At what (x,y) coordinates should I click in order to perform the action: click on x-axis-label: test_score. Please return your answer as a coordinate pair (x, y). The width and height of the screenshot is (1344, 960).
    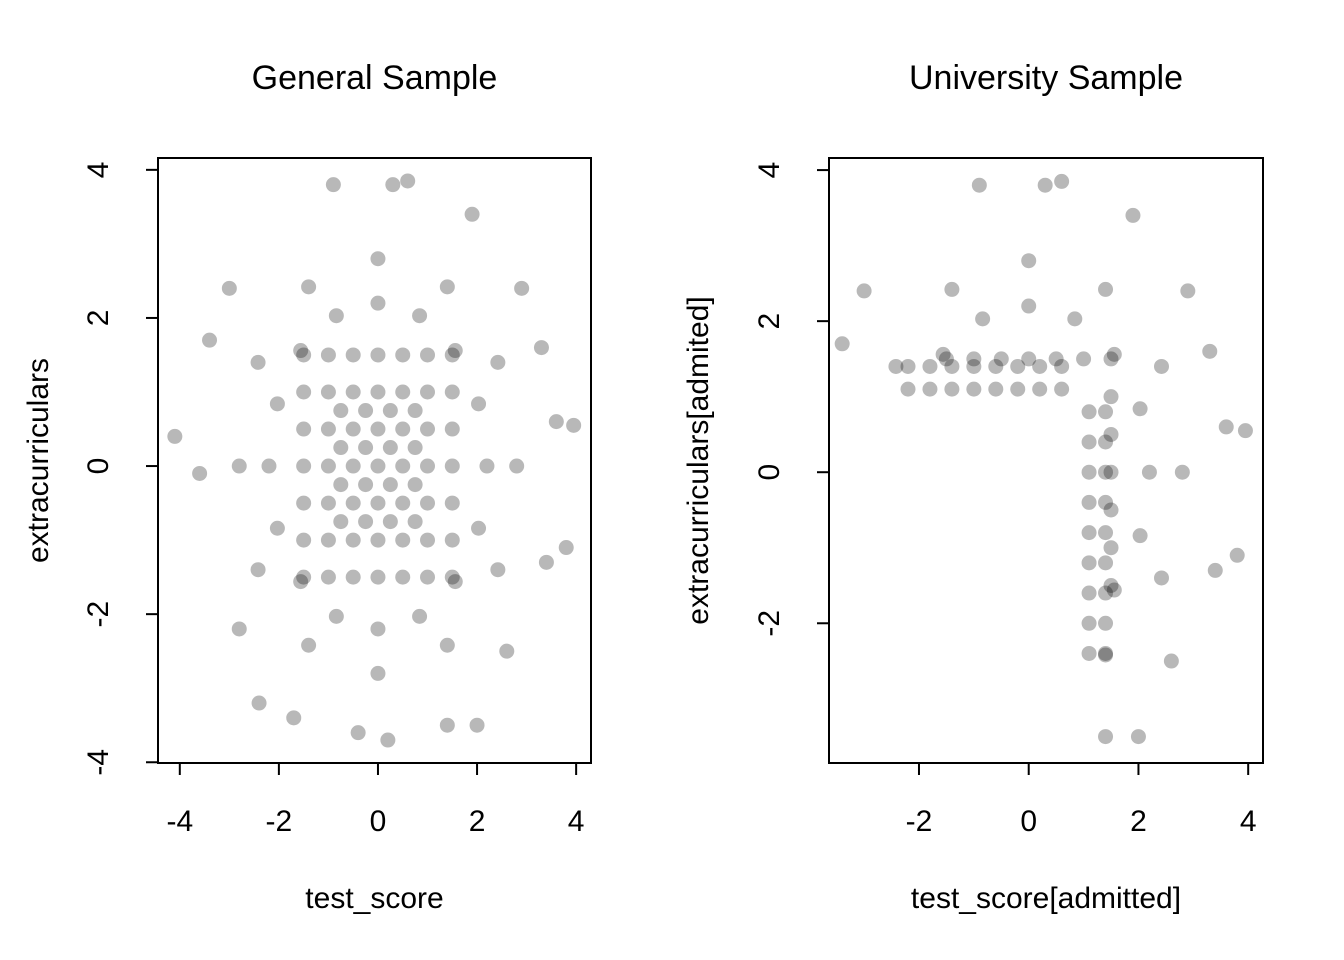
    Looking at the image, I should click on (374, 898).